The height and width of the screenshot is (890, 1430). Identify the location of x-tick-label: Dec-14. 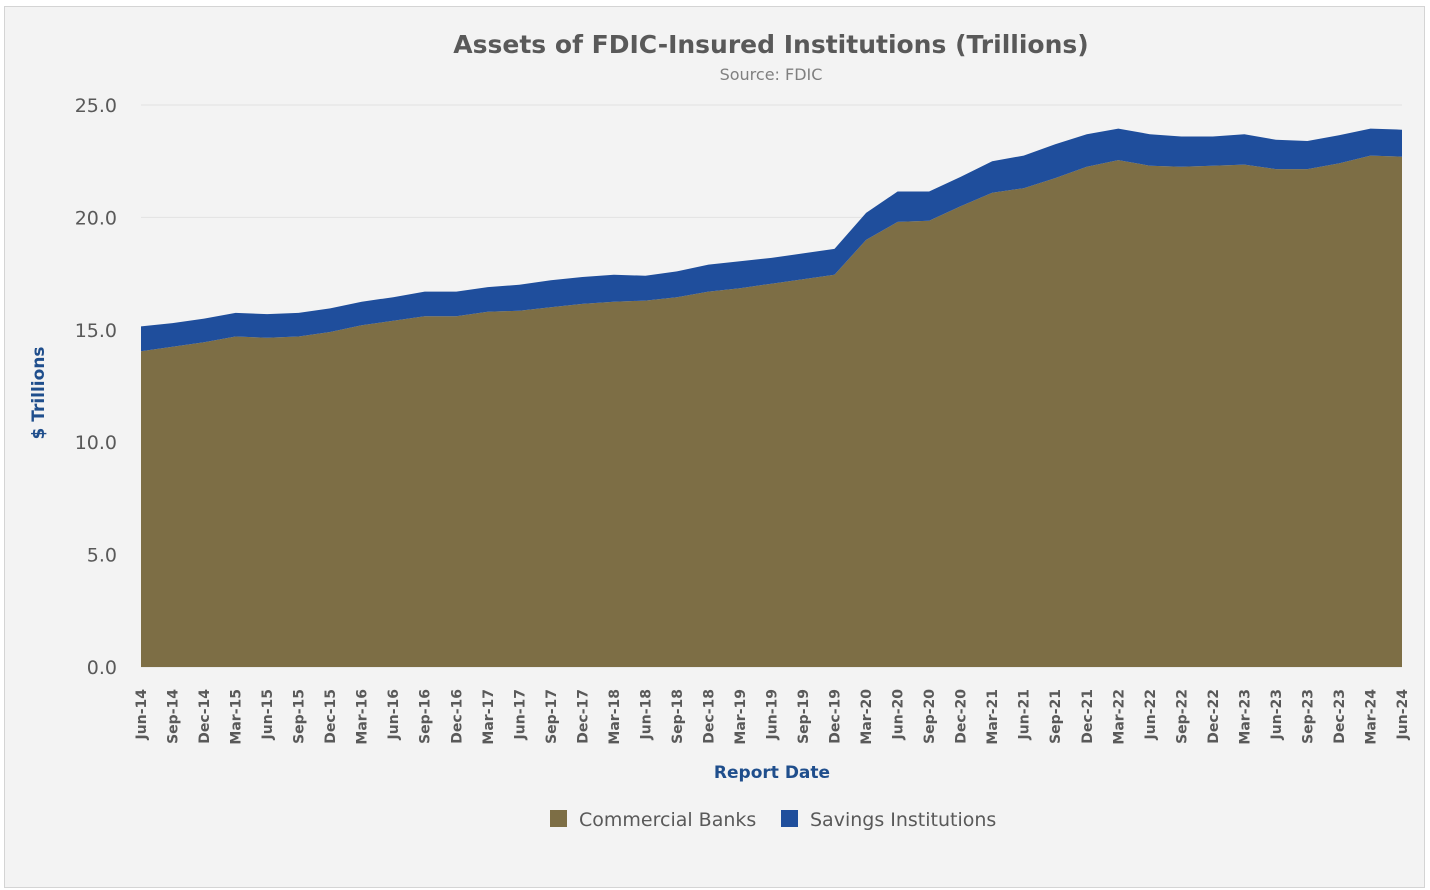
(205, 716).